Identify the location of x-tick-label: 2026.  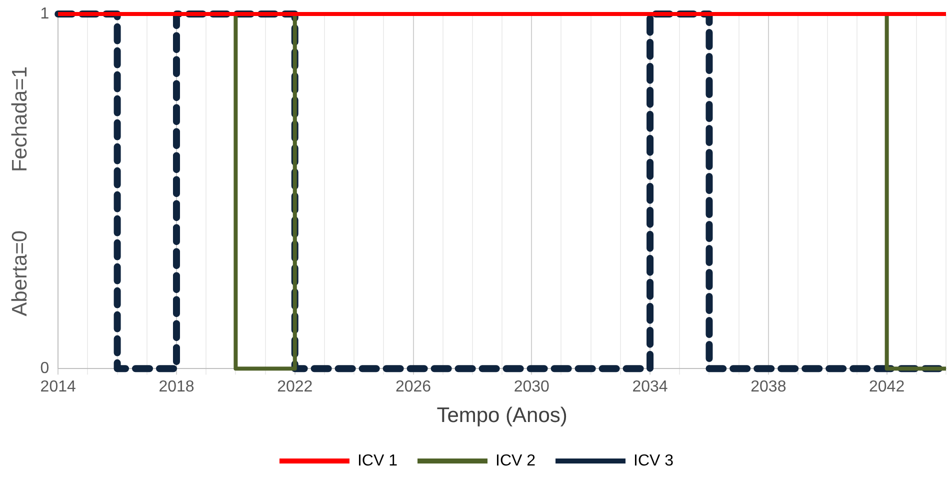
(413, 387).